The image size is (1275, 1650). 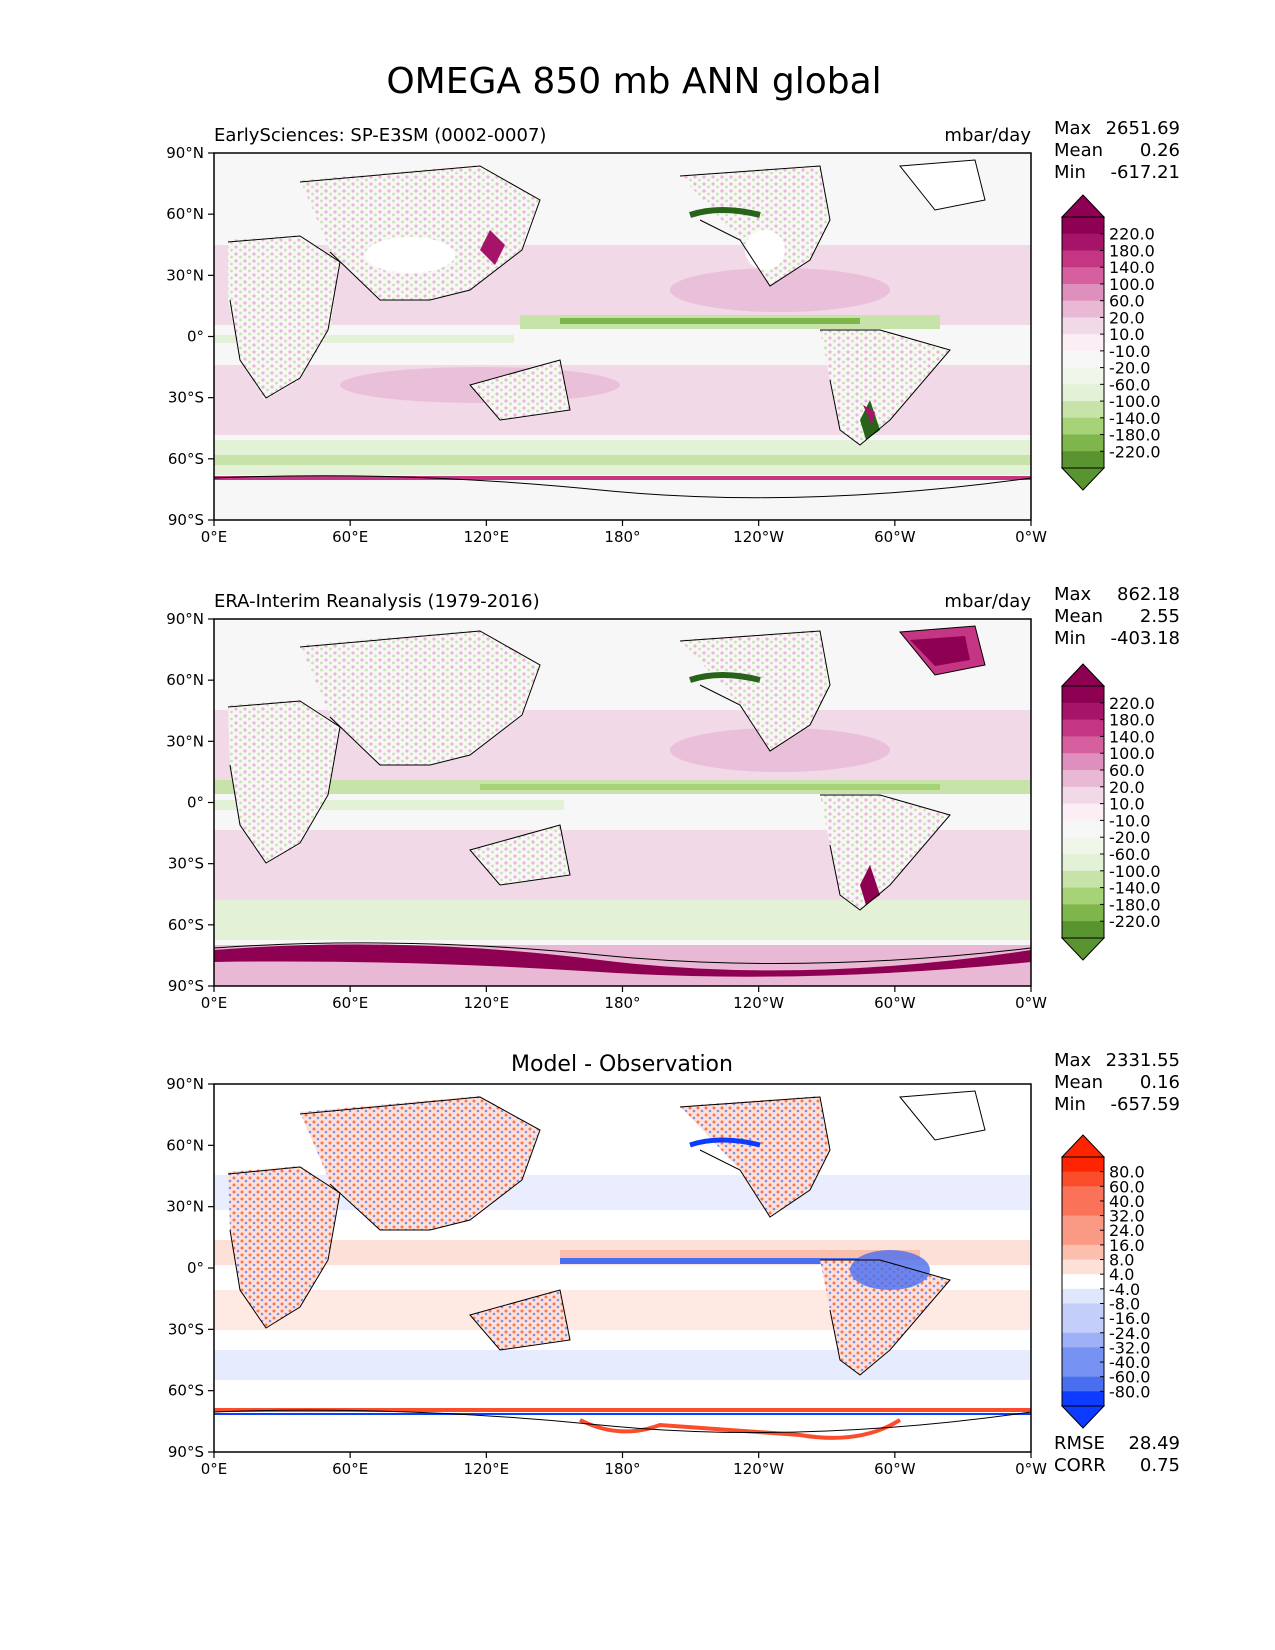 What do you see at coordinates (1124, 1303) in the screenshot?
I see `colorbar-label: -8.0` at bounding box center [1124, 1303].